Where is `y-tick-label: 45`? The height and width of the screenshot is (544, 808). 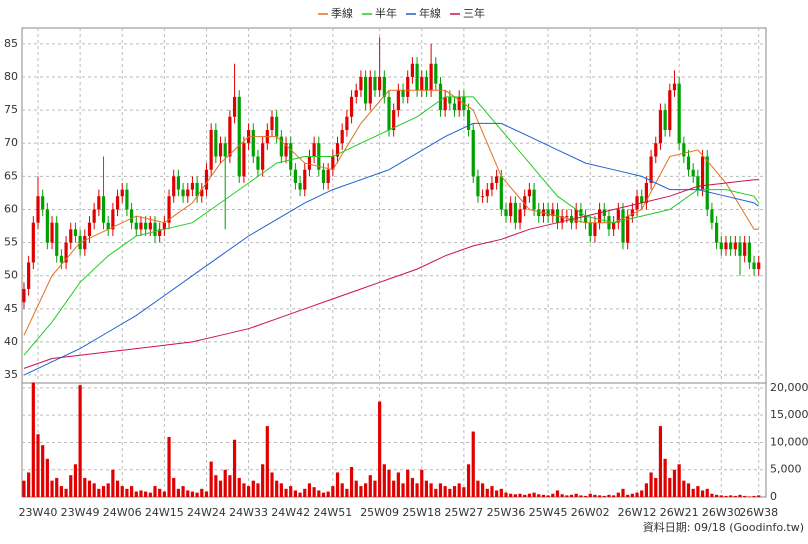
y-tick-label: 45 is located at coordinates (11, 308).